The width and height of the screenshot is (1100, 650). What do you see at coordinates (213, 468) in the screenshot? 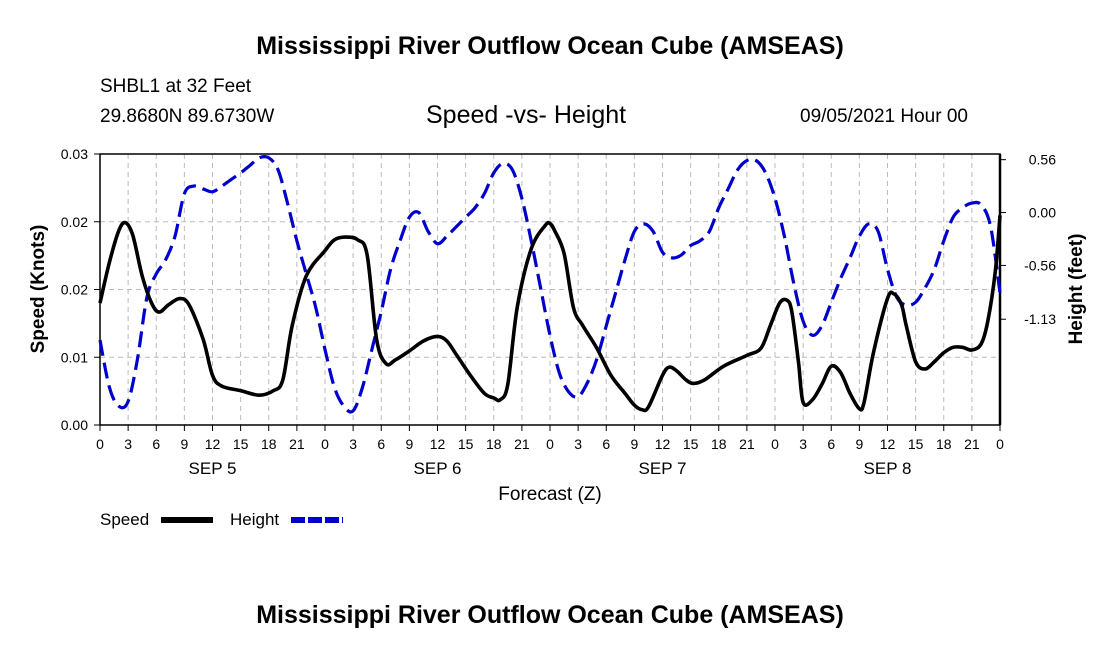
I see `x-day-label: SEP 5` at bounding box center [213, 468].